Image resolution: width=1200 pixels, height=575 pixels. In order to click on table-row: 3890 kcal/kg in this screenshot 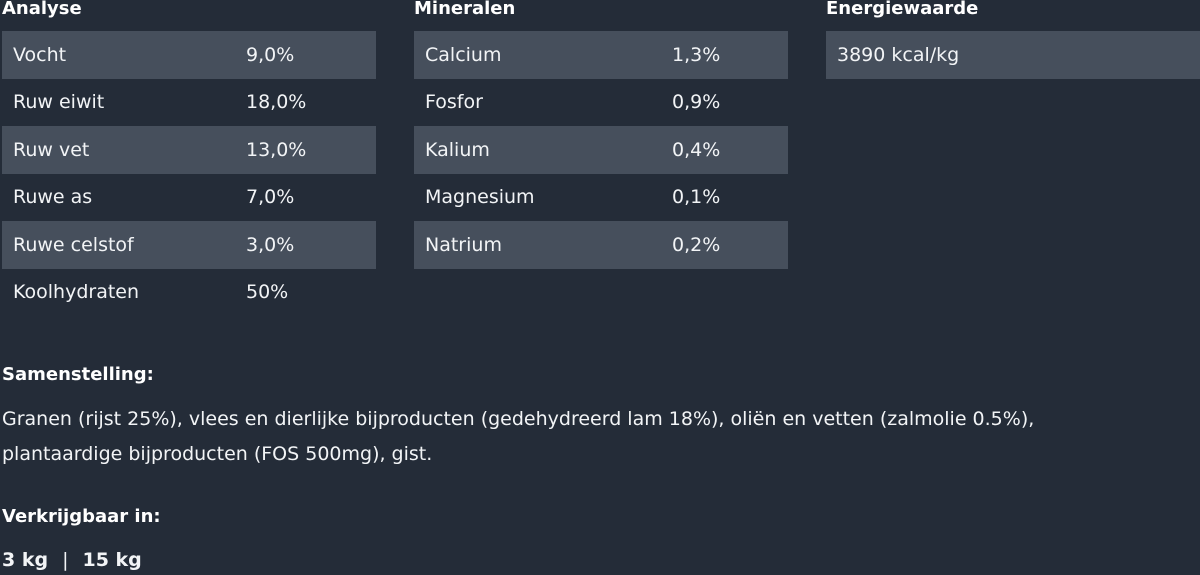, I will do `click(1013, 55)`.